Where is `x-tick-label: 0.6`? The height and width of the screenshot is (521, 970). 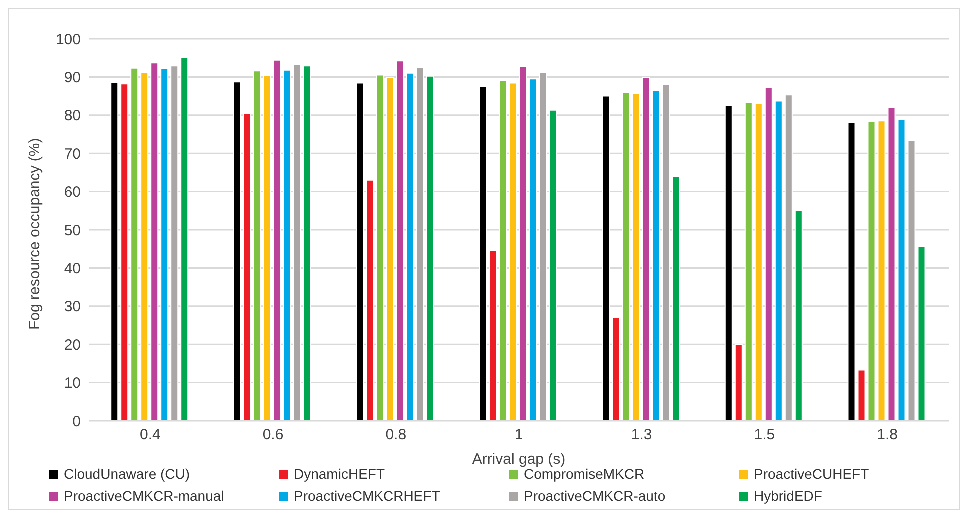 x-tick-label: 0.6 is located at coordinates (273, 435).